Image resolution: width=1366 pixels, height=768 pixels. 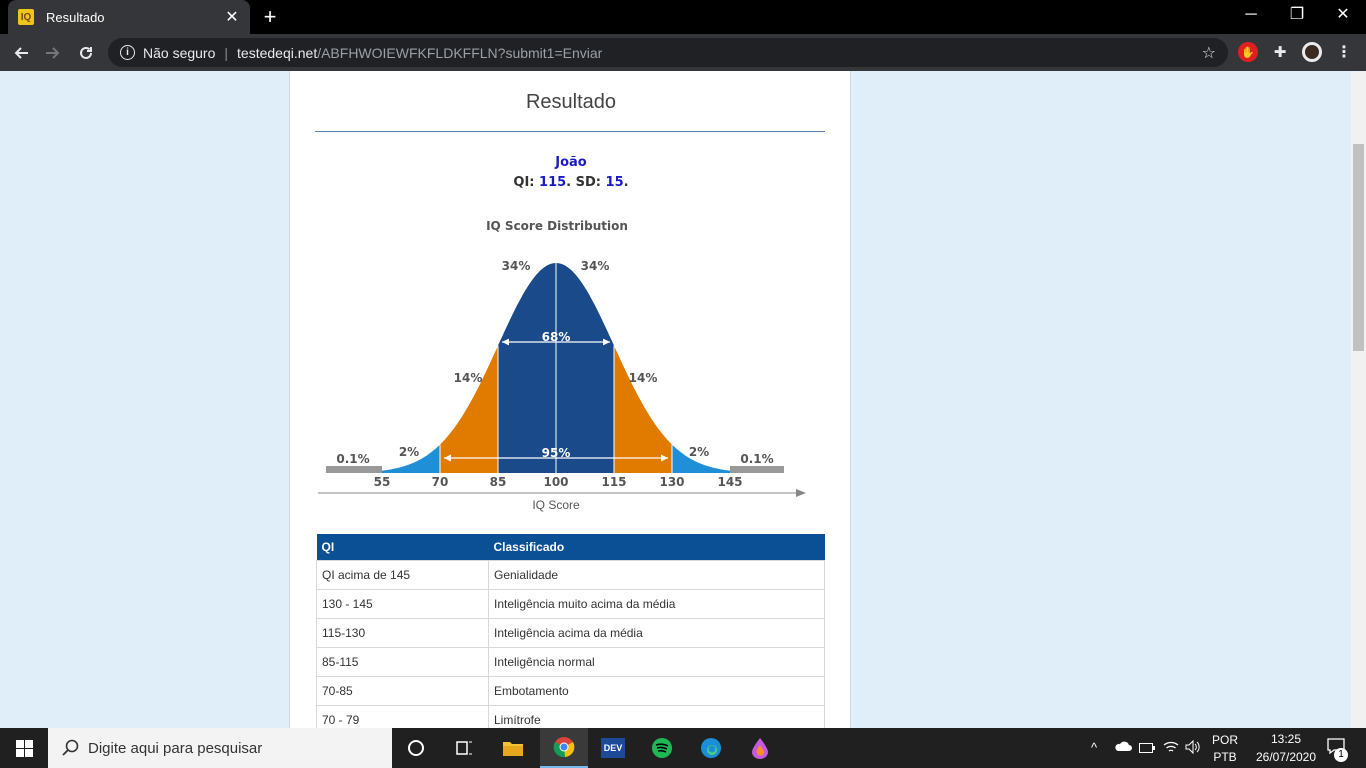 What do you see at coordinates (1171, 748) in the screenshot?
I see `wifi-icon` at bounding box center [1171, 748].